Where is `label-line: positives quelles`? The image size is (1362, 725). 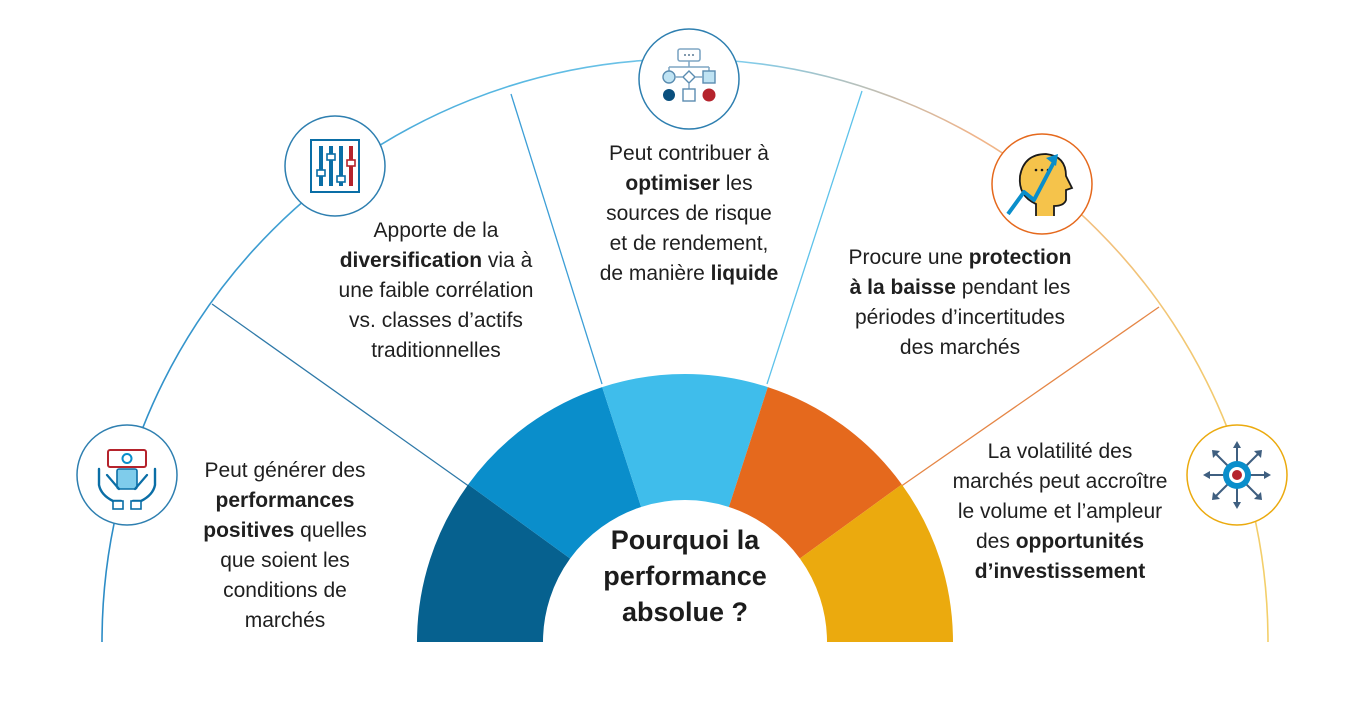 label-line: positives quelles is located at coordinates (285, 531).